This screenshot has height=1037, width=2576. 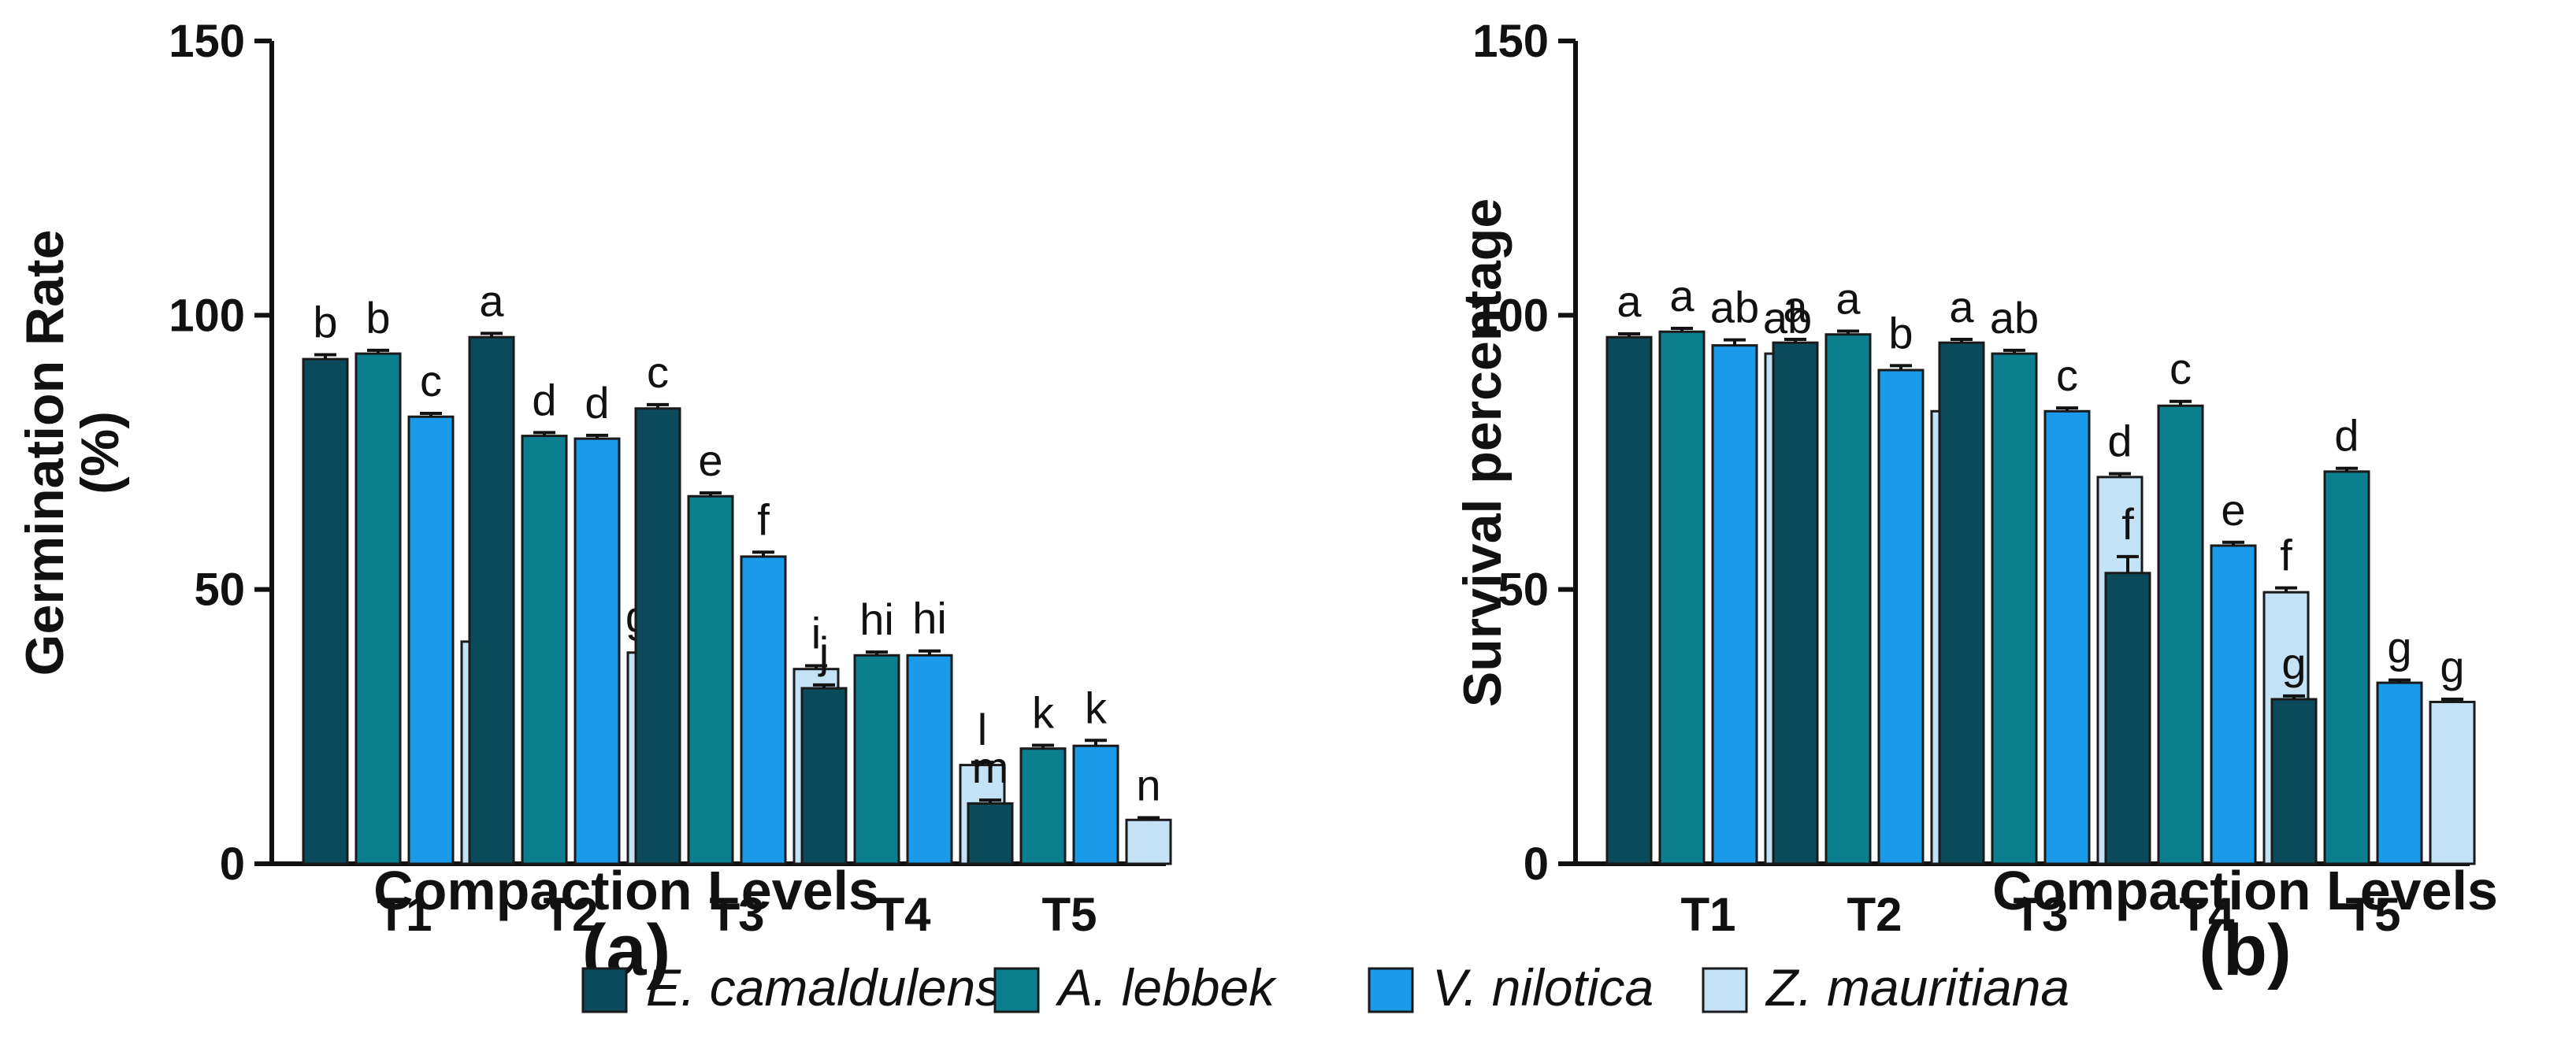 I want to click on panel-label: (b), so click(x=2245, y=950).